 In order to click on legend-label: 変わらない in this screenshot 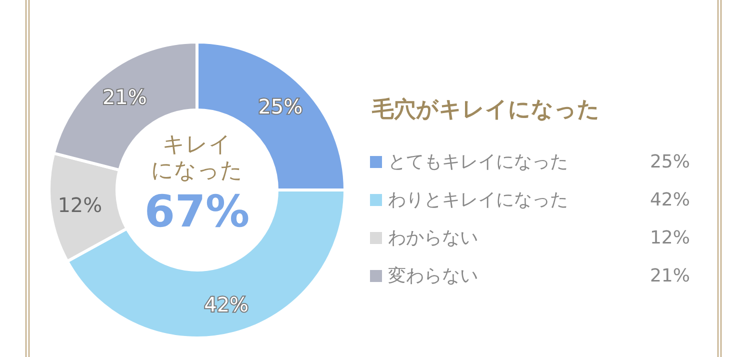, I will do `click(433, 276)`.